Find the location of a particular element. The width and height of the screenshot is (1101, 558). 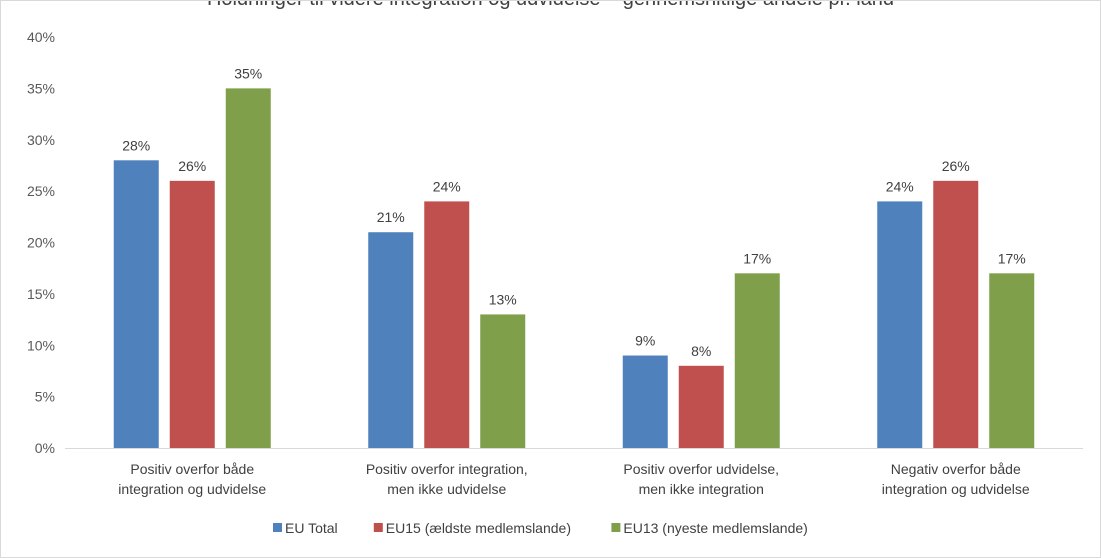

y-tick-label: 30% is located at coordinates (41, 140).